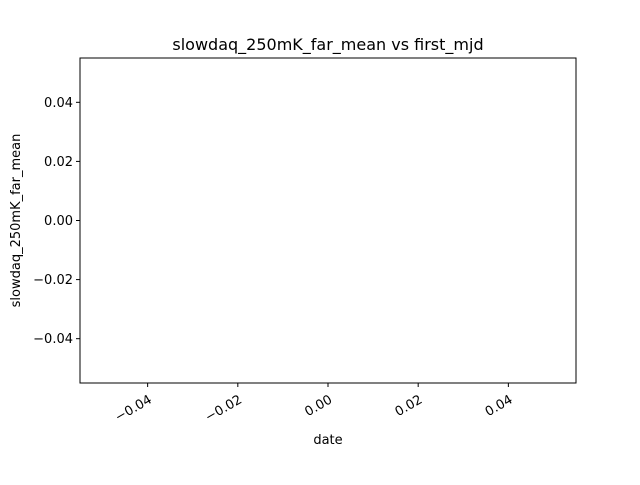  Describe the element at coordinates (58, 103) in the screenshot. I see `y-tick-label: 0.04` at that location.